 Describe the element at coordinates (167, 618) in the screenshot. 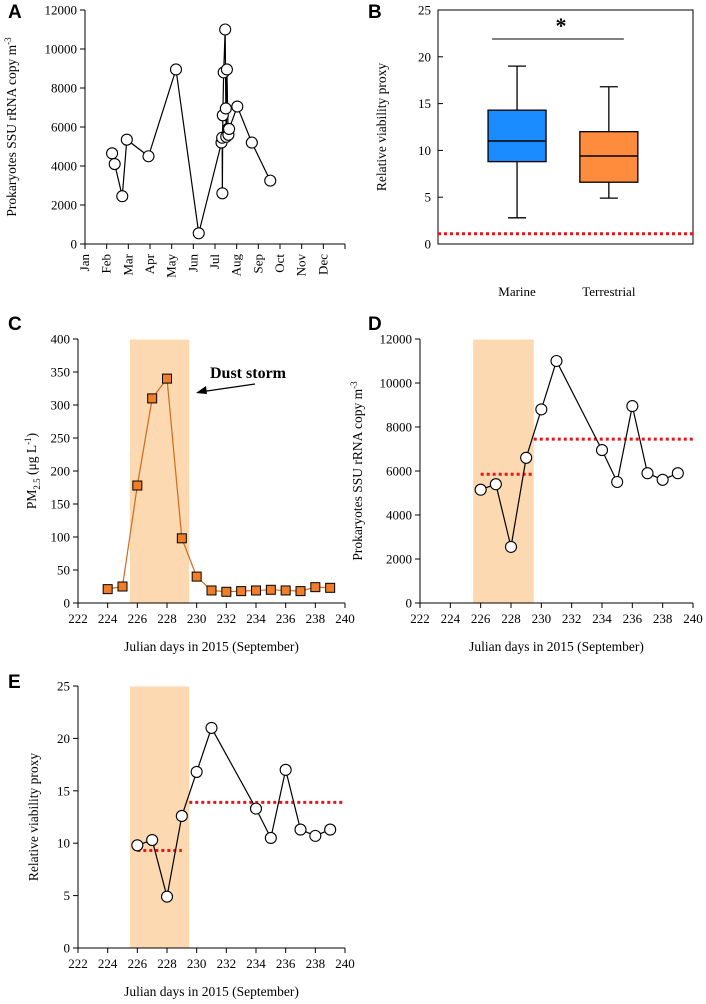

I see `panel-C-xtick-label: 228` at that location.